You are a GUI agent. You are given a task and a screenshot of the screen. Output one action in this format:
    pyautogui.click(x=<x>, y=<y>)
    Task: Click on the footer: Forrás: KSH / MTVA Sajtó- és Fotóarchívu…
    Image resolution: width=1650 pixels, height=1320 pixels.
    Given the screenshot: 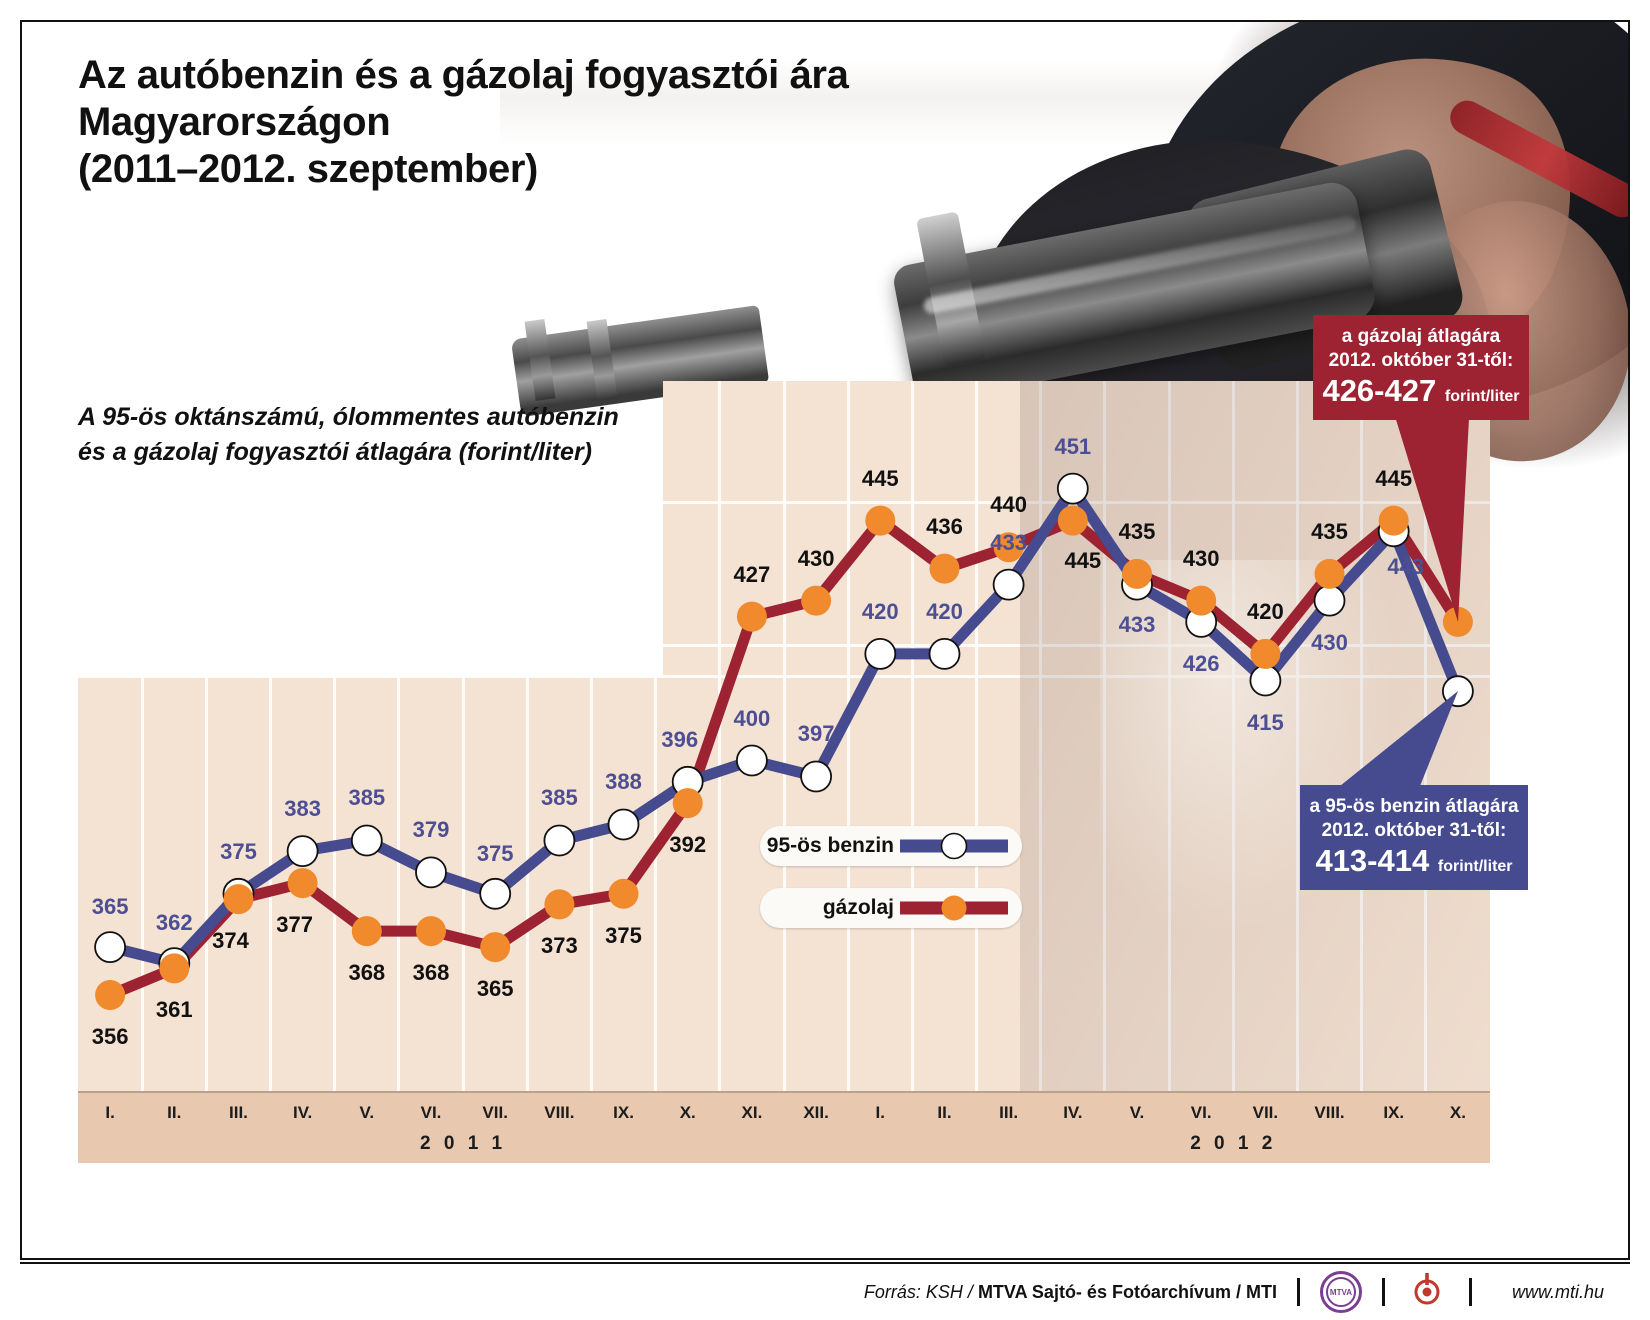 What is the action you would take?
    pyautogui.click(x=825, y=1292)
    